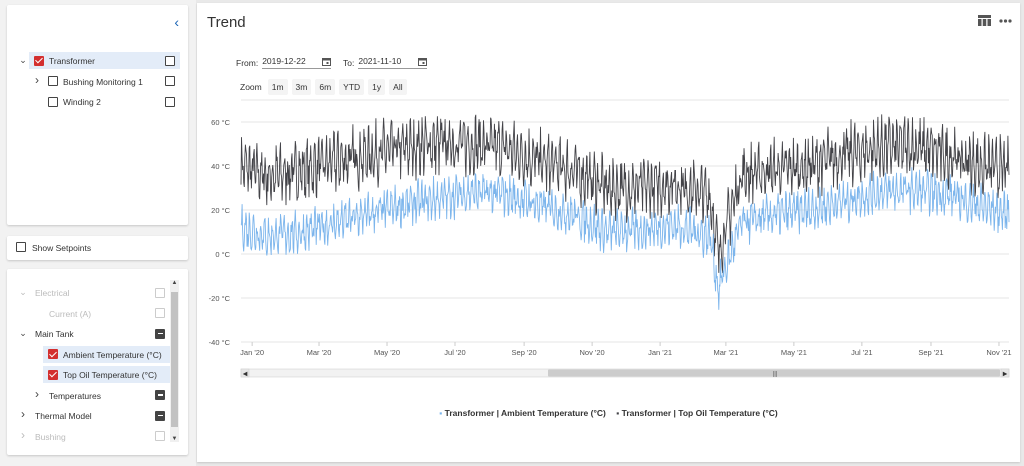 The width and height of the screenshot is (1024, 466). Describe the element at coordinates (82, 102) in the screenshot. I see `tree-item-label: Winding 2` at that location.